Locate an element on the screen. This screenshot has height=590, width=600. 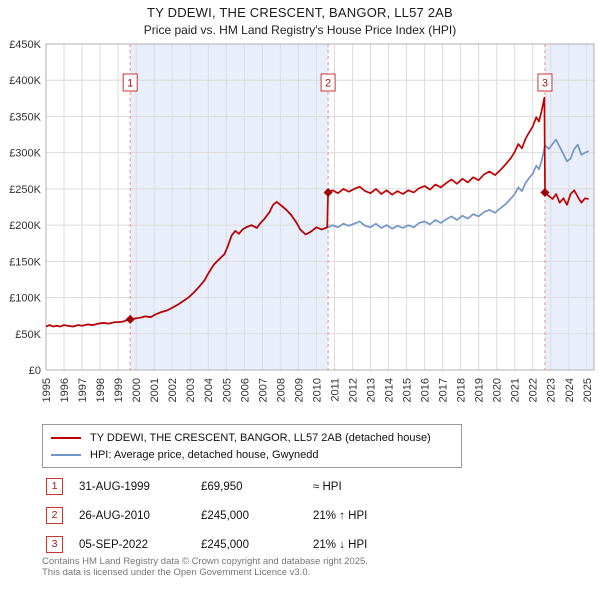
y-axis-label: £400K is located at coordinates (25, 81).